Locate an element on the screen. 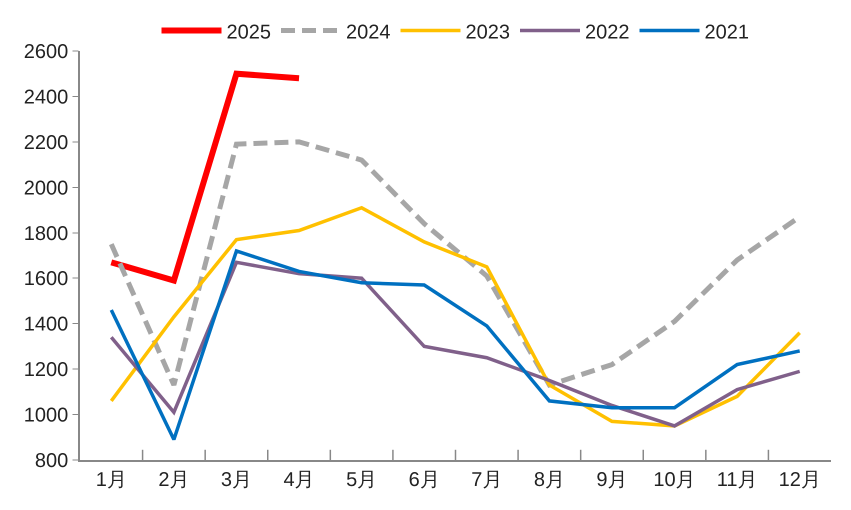 The height and width of the screenshot is (510, 851). legend-label: 2022 is located at coordinates (607, 32).